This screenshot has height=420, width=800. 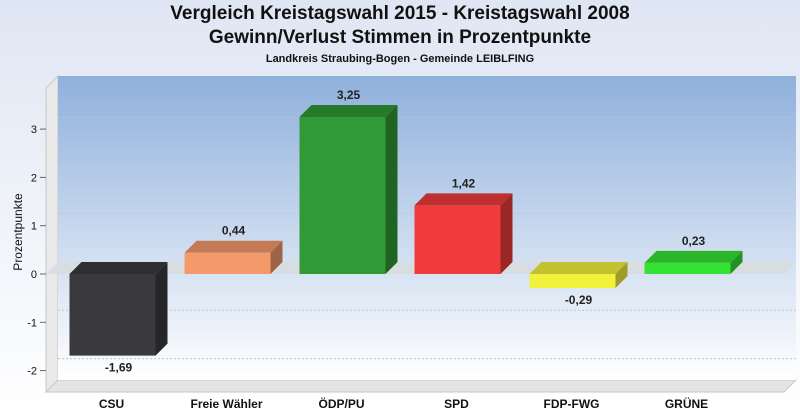 What do you see at coordinates (34, 275) in the screenshot?
I see `y-tick-label: 0` at bounding box center [34, 275].